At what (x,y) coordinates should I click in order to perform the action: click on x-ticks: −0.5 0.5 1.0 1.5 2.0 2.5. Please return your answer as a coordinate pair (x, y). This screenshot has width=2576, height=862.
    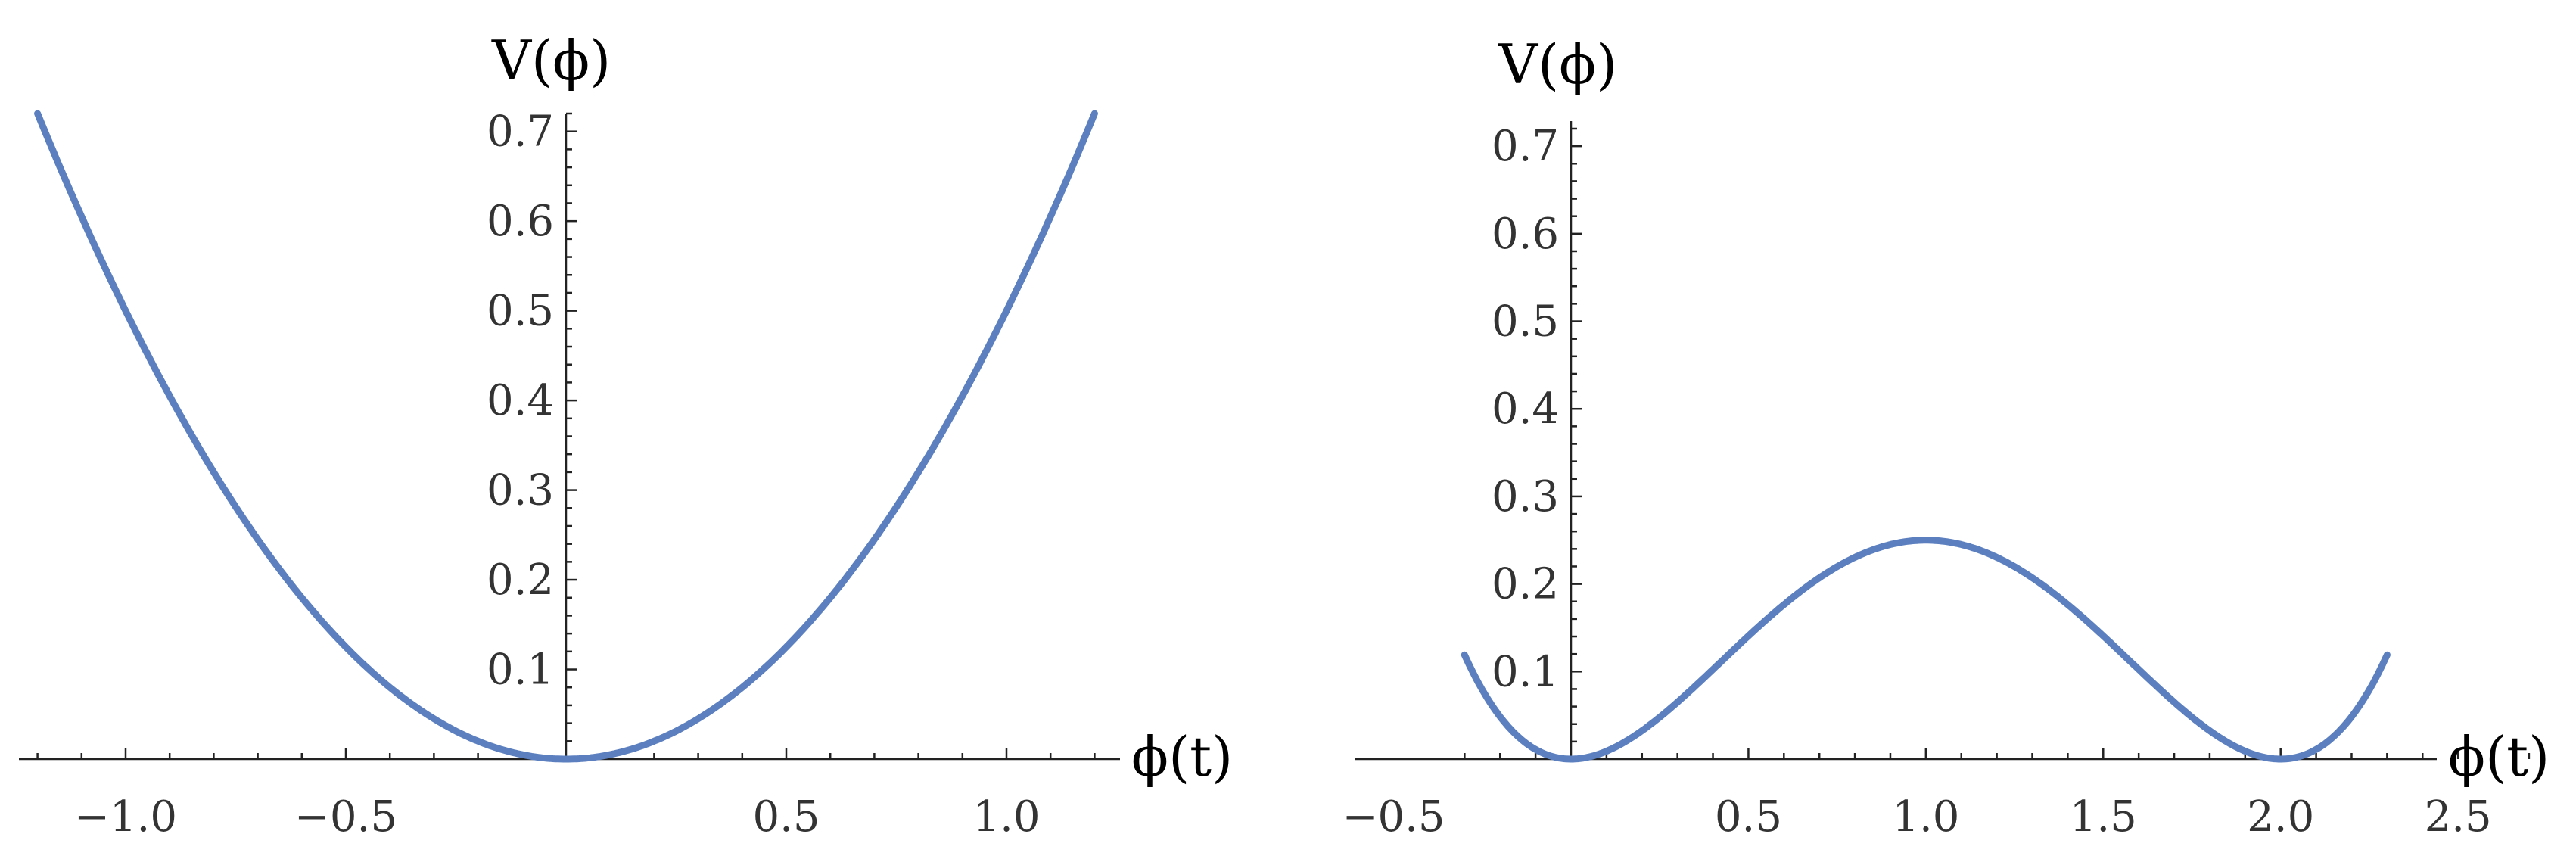
    Looking at the image, I should click on (1936, 795).